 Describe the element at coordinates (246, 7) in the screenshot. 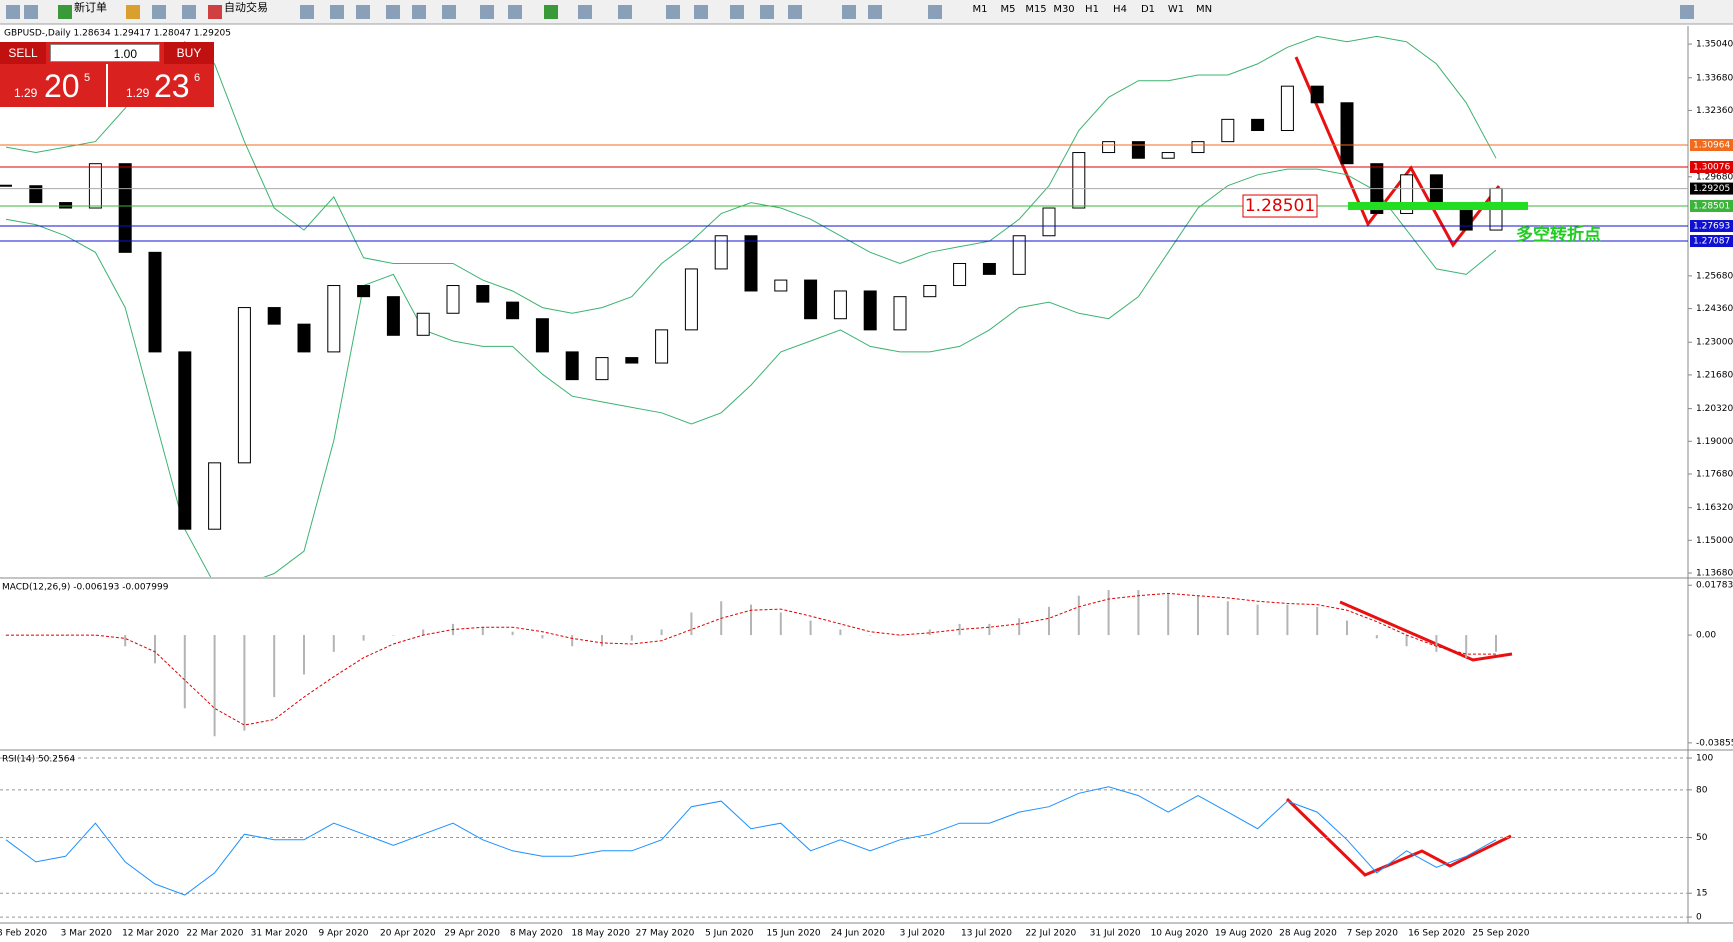

I see `toolbar-button: 自动交易` at that location.